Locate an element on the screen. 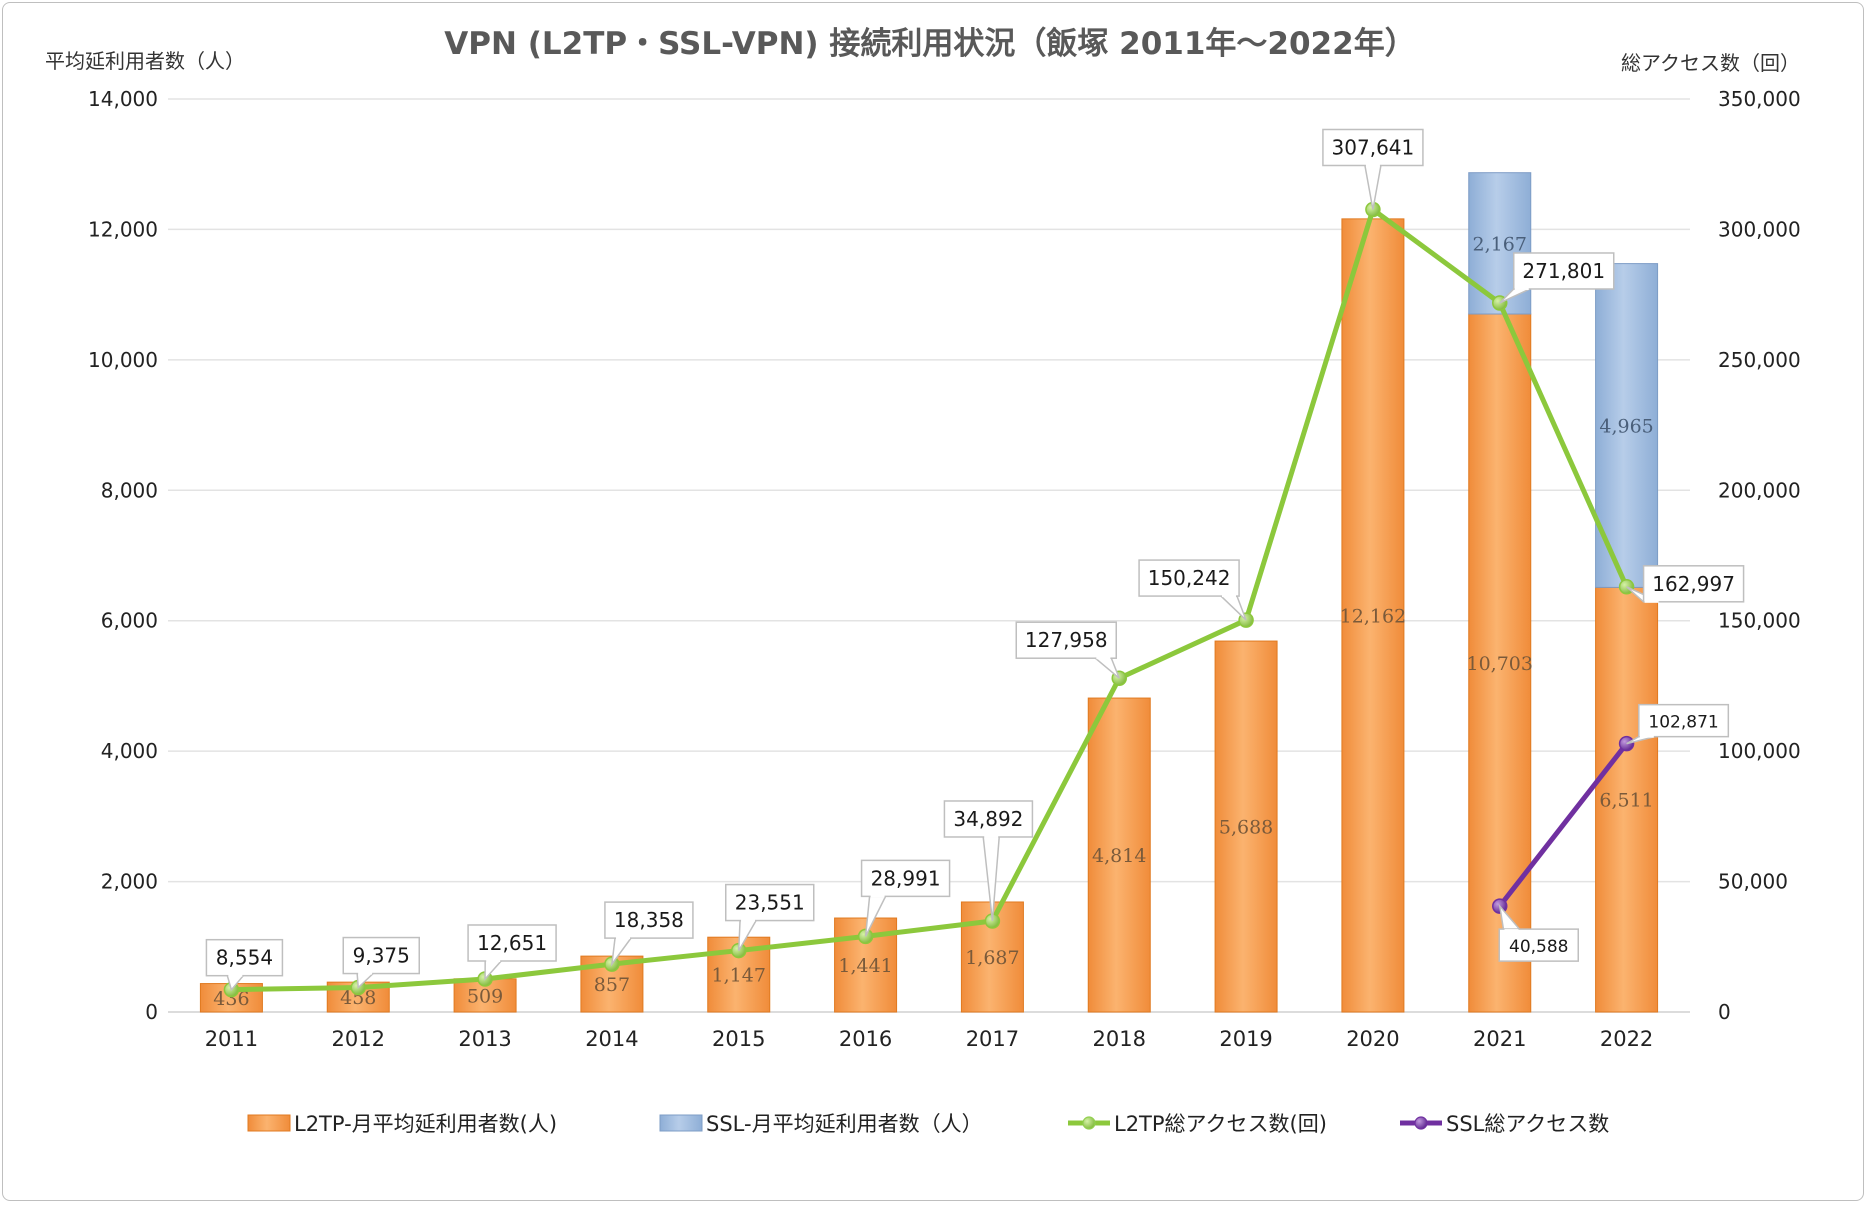 The image size is (1868, 1205). callout-label: 271,801 is located at coordinates (1563, 271).